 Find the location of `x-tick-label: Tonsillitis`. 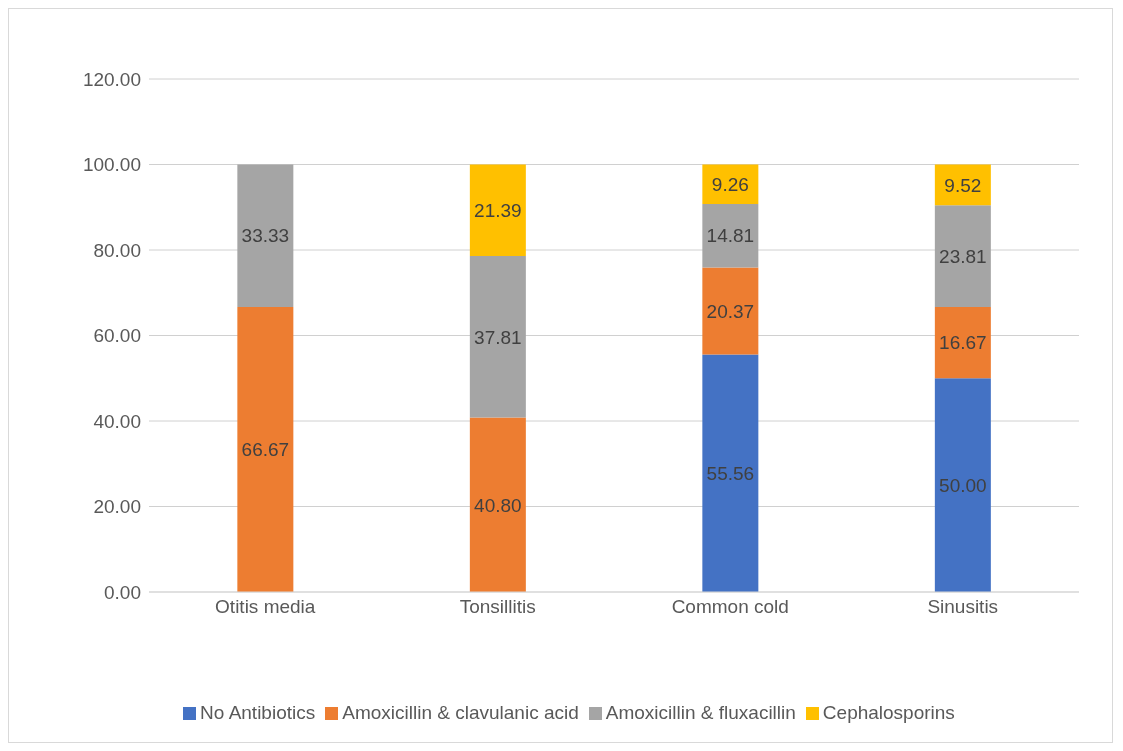

x-tick-label: Tonsillitis is located at coordinates (497, 607).